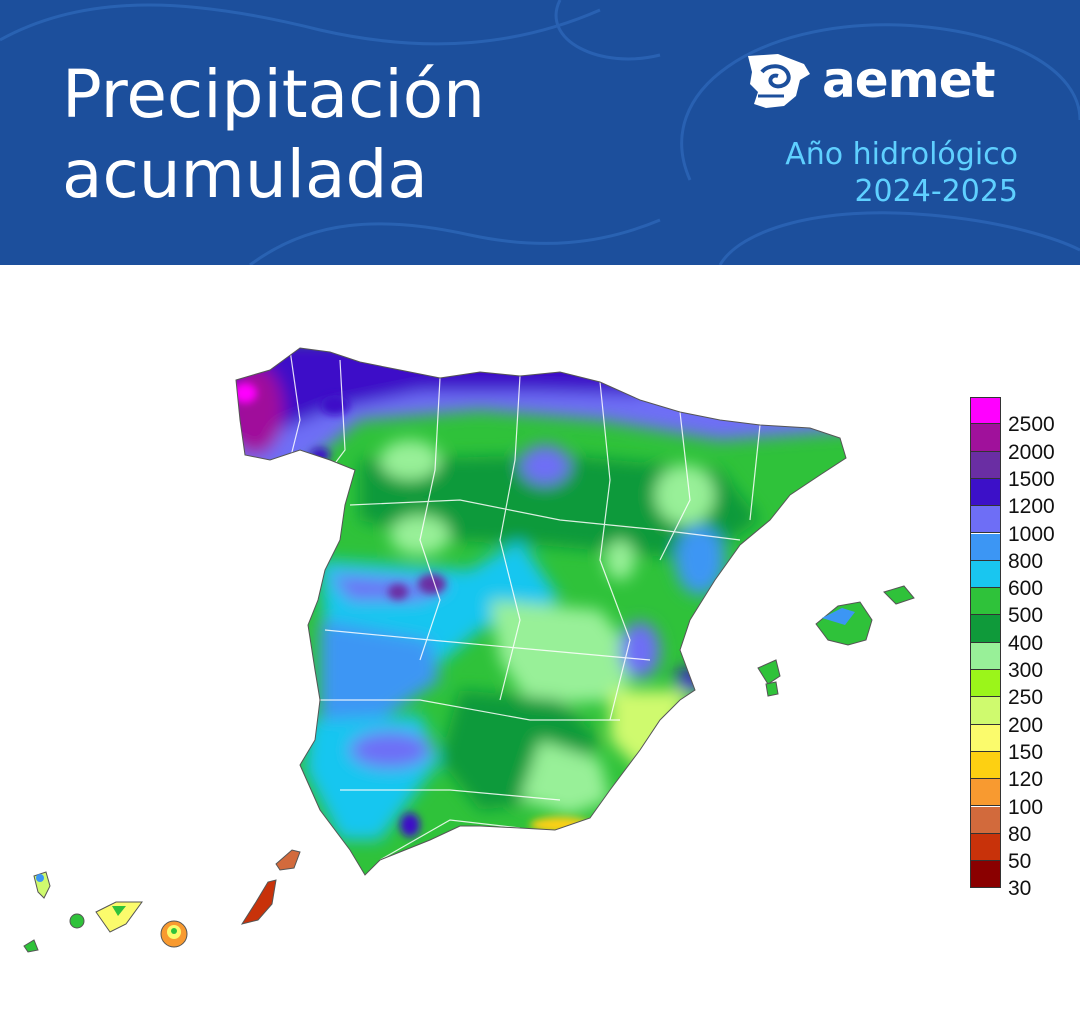 The image size is (1080, 1032). I want to click on legend-label: 600, so click(1026, 589).